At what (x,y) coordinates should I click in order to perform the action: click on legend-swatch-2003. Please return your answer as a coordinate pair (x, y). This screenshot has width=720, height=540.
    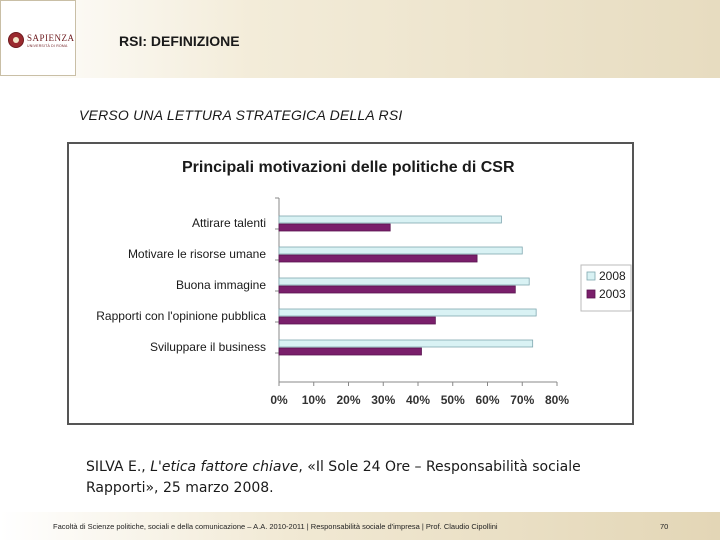
    Looking at the image, I should click on (591, 294).